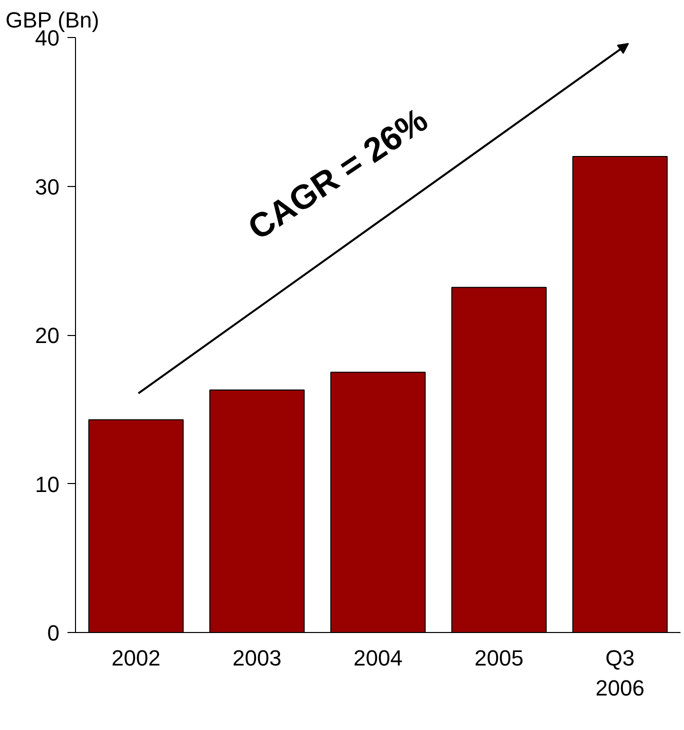 The image size is (684, 730). I want to click on x-tick-label: 2004, so click(378, 658).